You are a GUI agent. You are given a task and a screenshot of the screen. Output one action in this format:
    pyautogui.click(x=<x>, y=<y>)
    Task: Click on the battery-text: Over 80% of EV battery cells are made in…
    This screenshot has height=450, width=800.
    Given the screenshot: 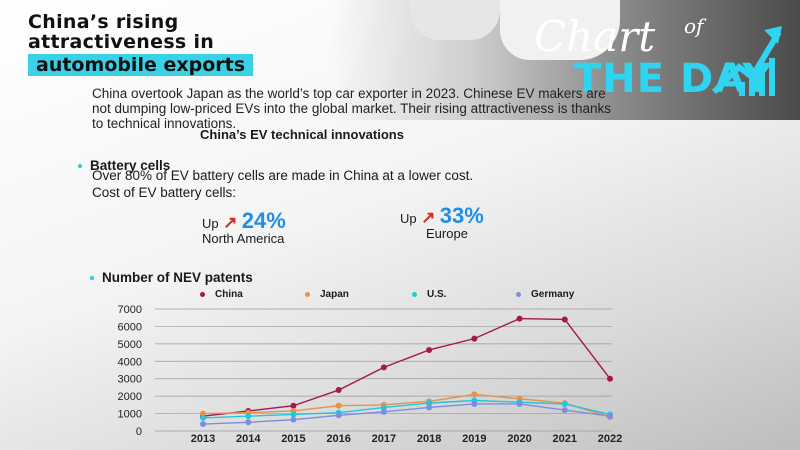 What is the action you would take?
    pyautogui.click(x=282, y=184)
    